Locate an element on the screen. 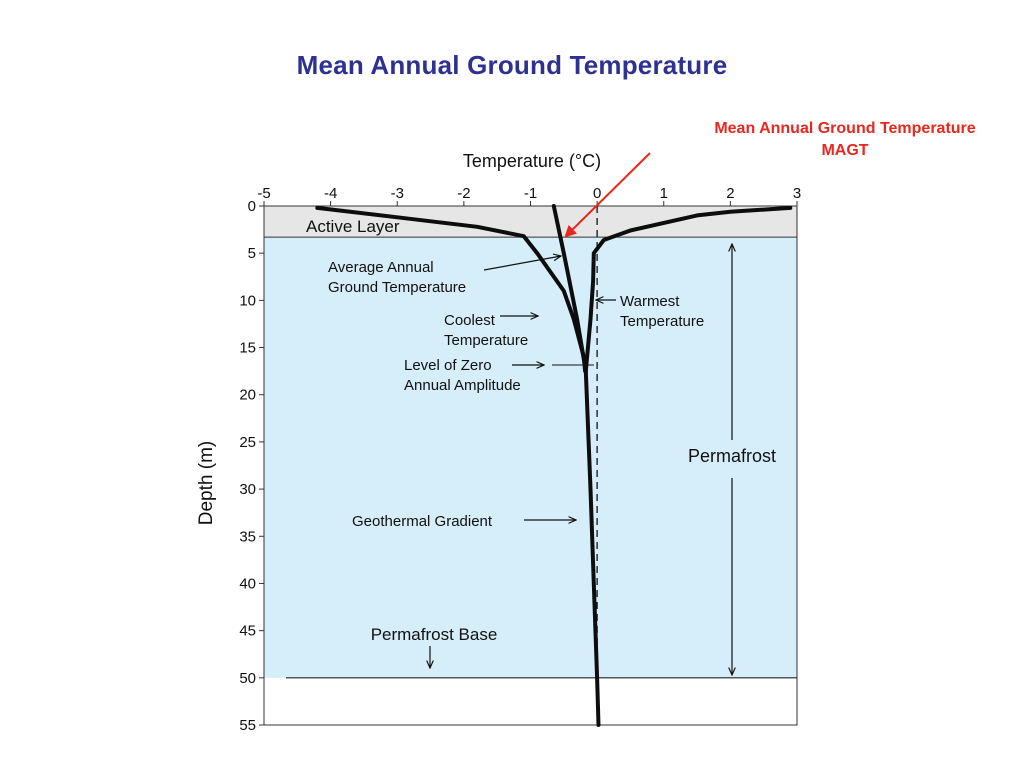 The height and width of the screenshot is (768, 1024). active-layer-label: Active Layer is located at coordinates (353, 226).